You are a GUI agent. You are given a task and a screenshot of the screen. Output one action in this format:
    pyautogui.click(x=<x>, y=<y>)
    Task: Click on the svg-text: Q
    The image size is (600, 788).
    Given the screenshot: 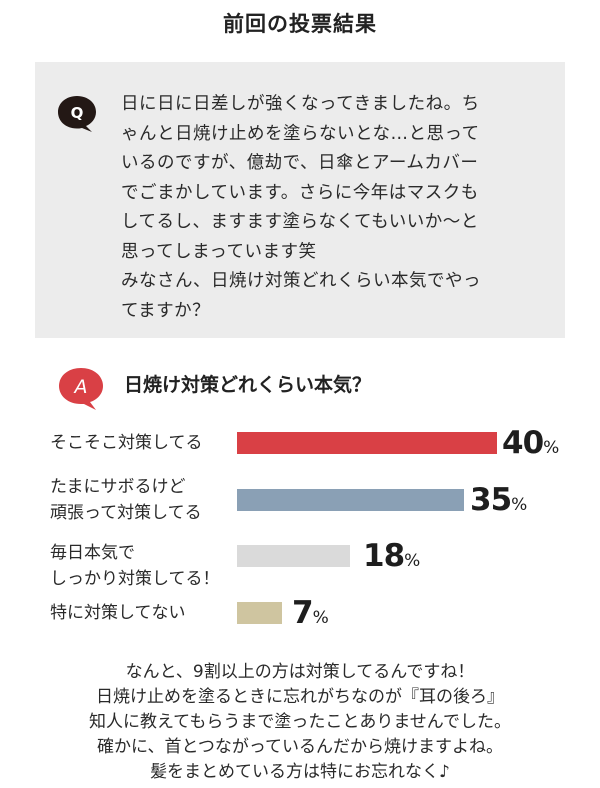 What is the action you would take?
    pyautogui.click(x=77, y=113)
    